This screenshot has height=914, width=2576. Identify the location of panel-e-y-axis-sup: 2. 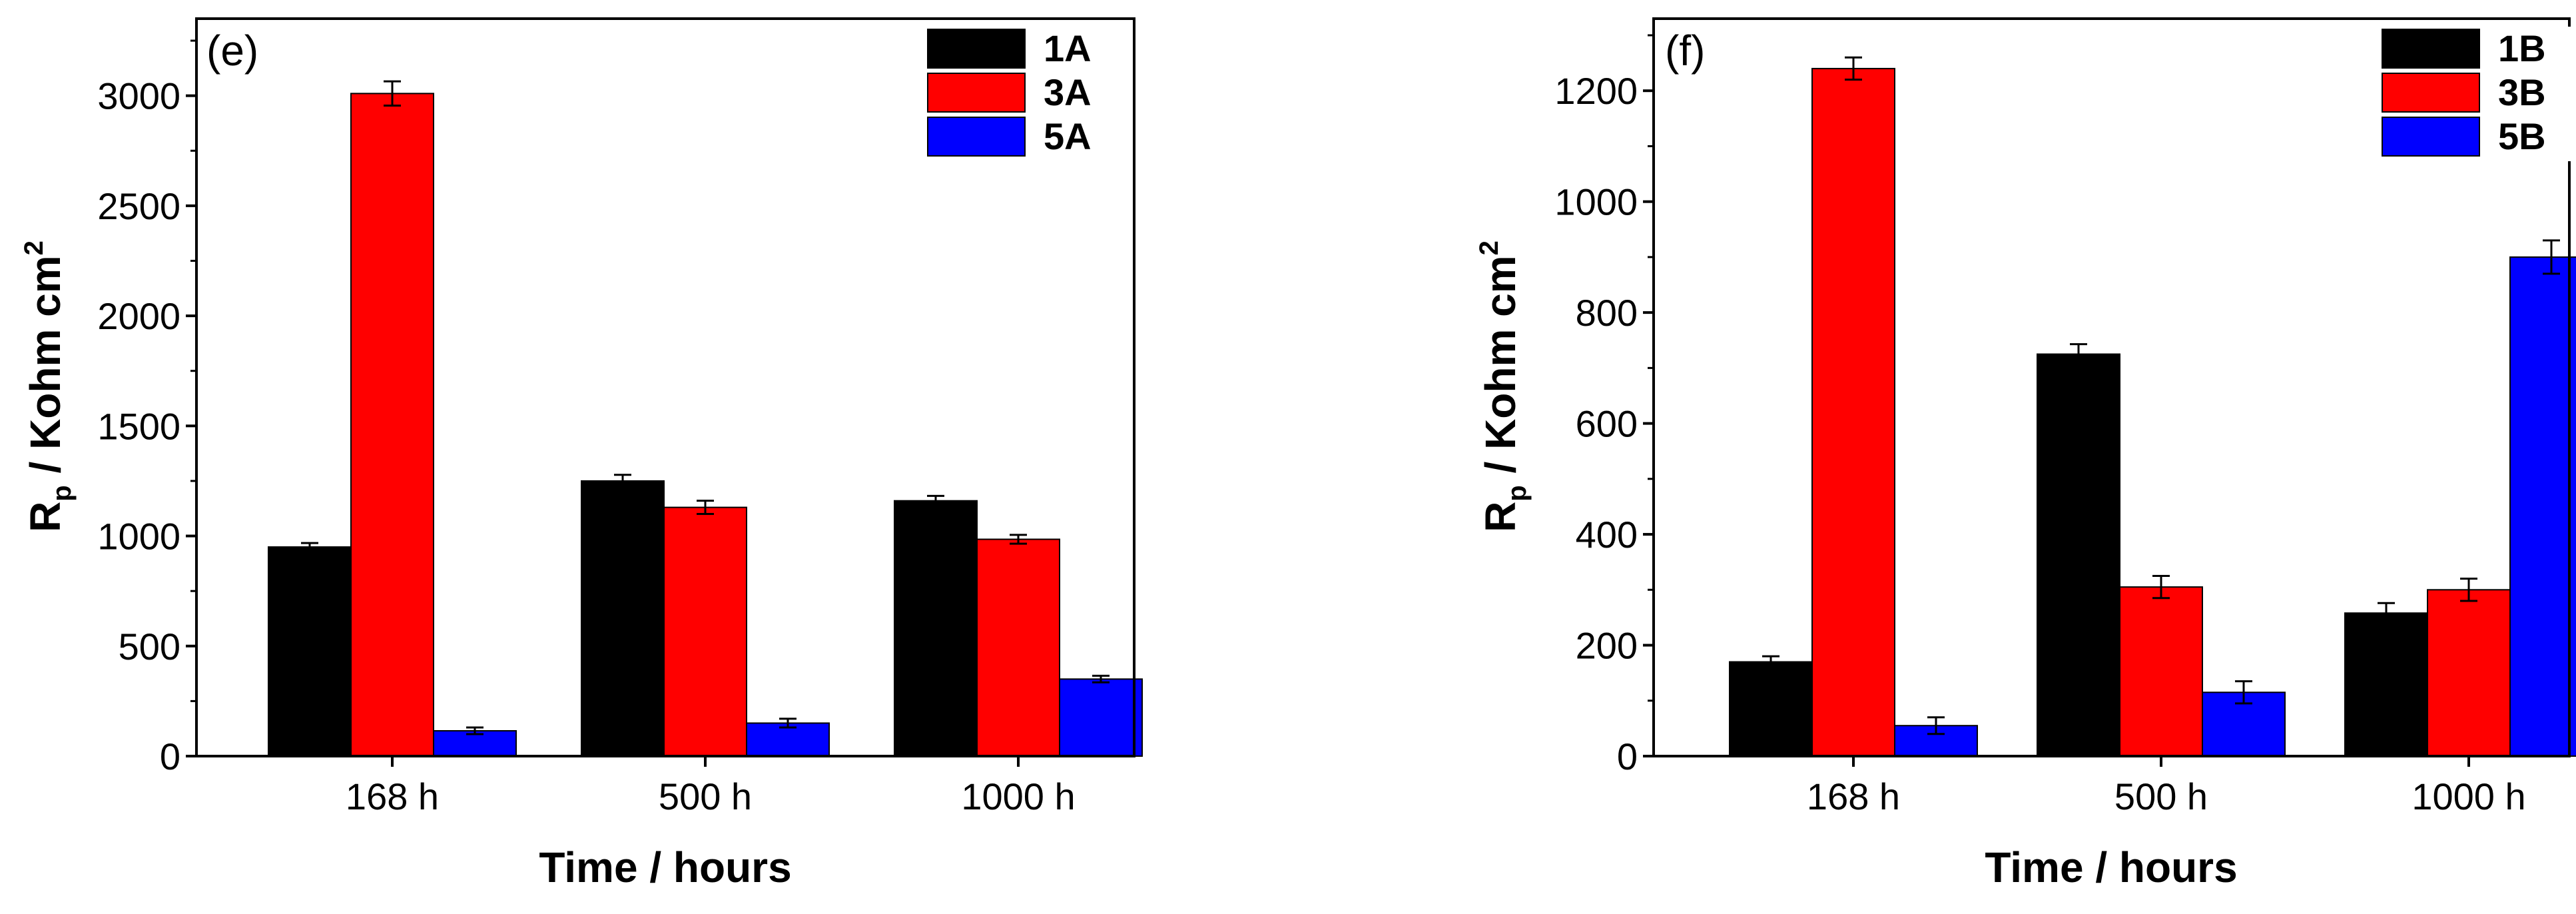
(34, 247).